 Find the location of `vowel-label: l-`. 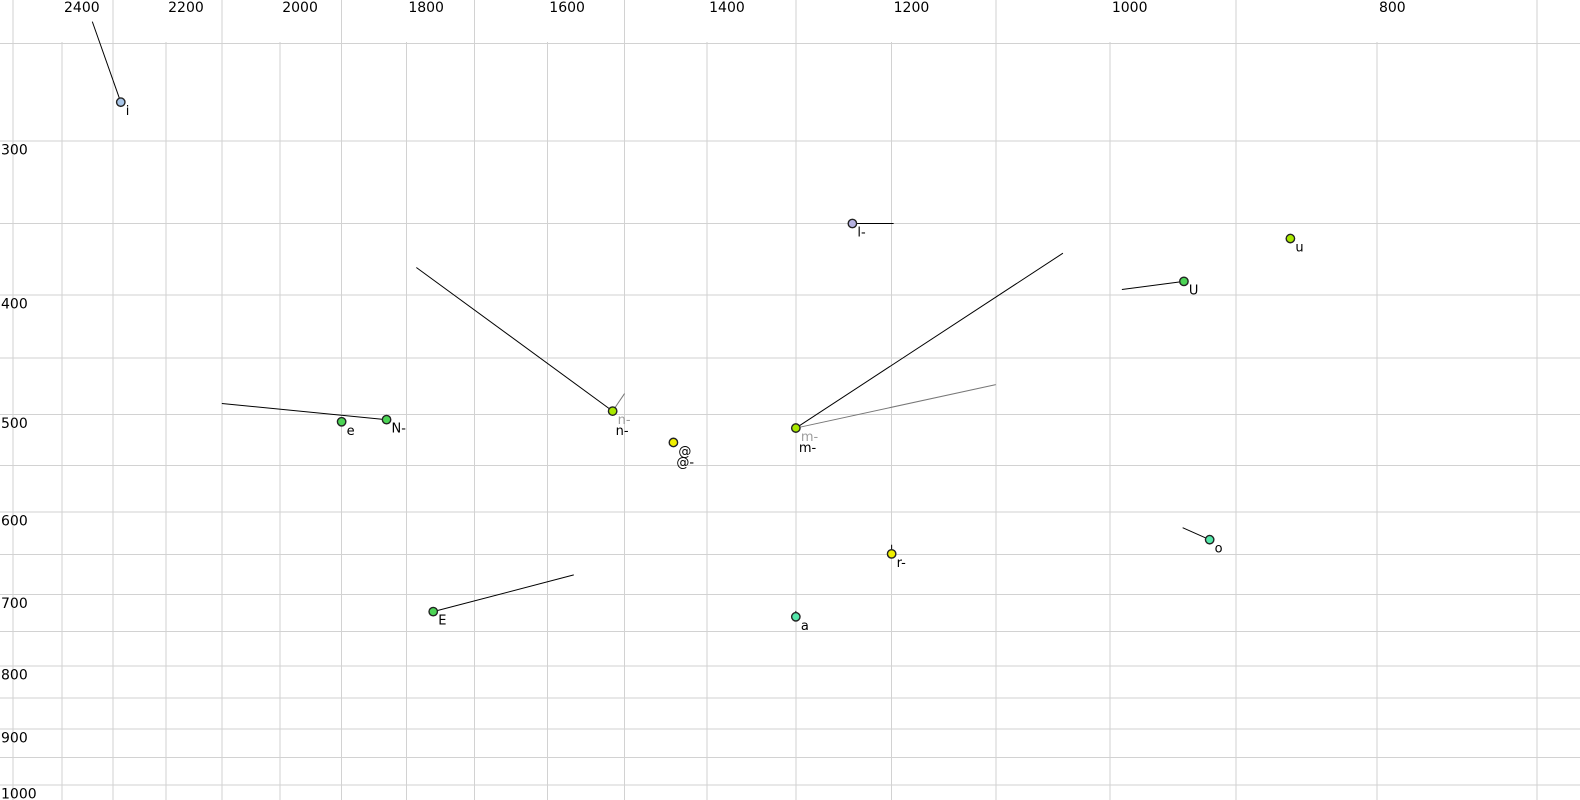

vowel-label: l- is located at coordinates (861, 232).